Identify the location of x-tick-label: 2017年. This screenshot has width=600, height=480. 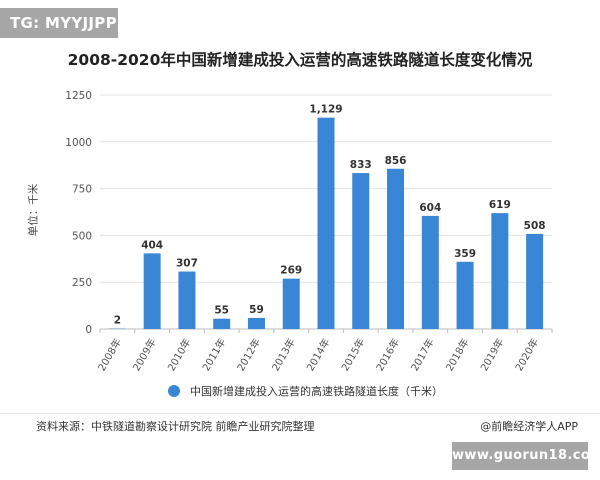
(422, 354).